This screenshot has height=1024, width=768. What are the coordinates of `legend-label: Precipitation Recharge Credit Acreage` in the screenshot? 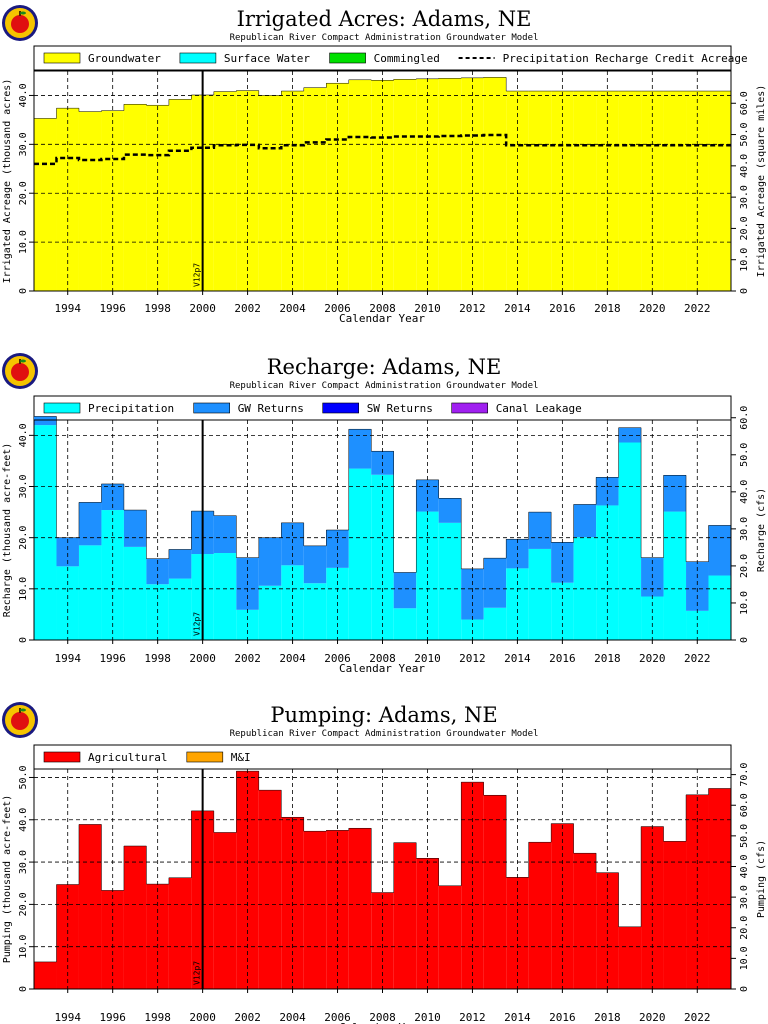 It's located at (625, 58).